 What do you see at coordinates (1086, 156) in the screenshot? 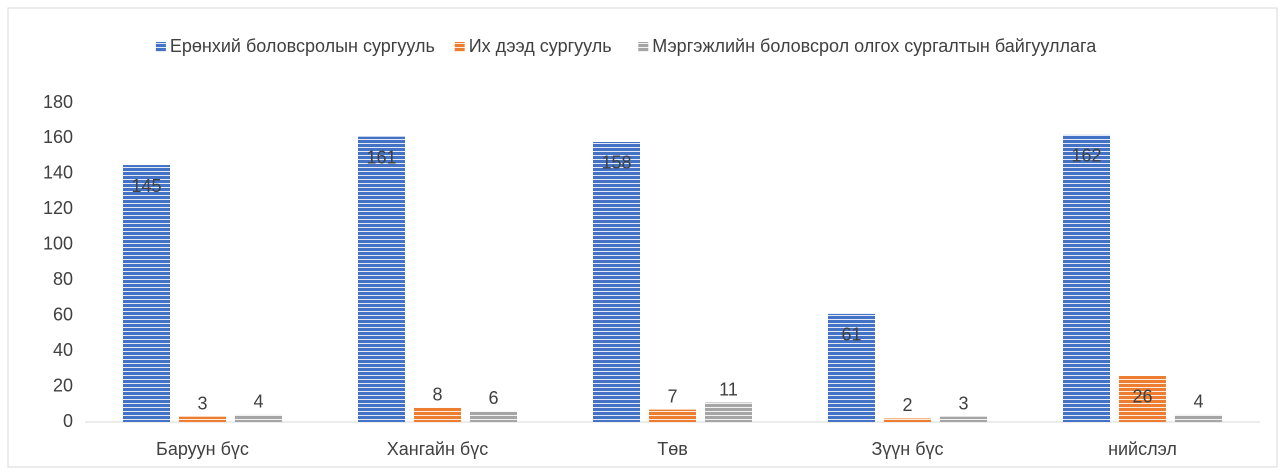
I see `data-label: 162` at bounding box center [1086, 156].